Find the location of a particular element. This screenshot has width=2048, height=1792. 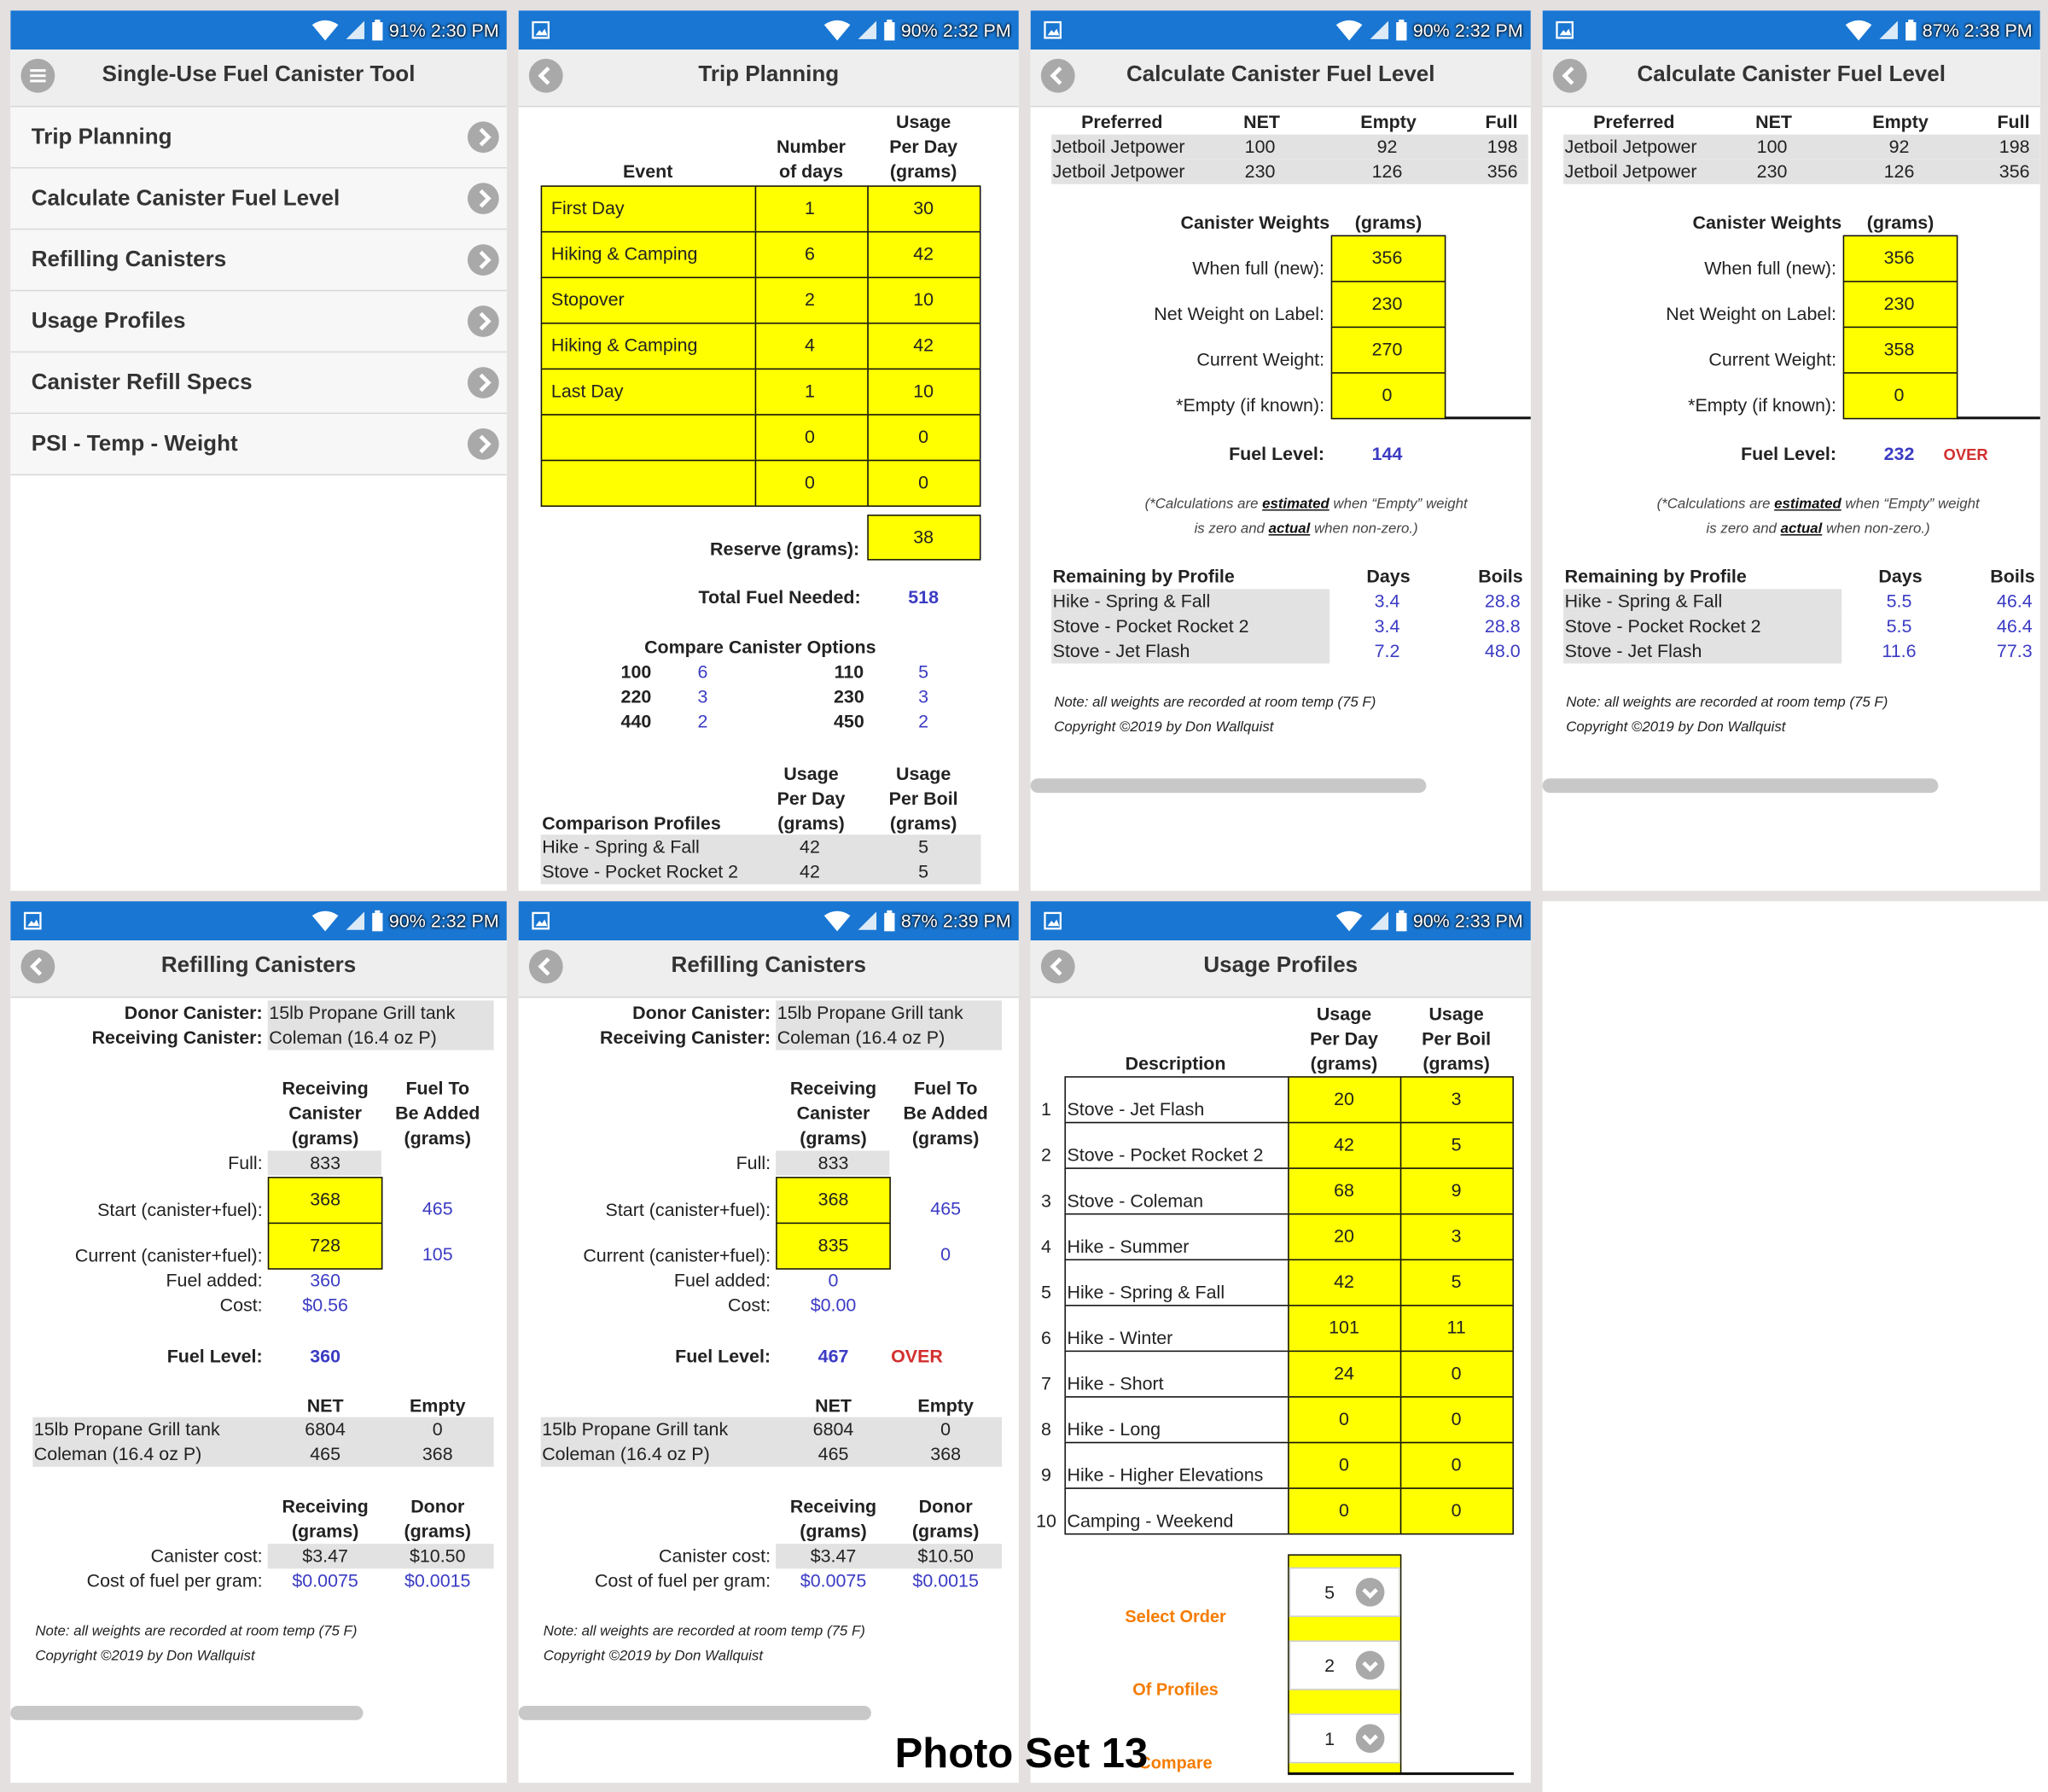

canister-name: 15lb Propane Grill tank is located at coordinates (127, 1429).